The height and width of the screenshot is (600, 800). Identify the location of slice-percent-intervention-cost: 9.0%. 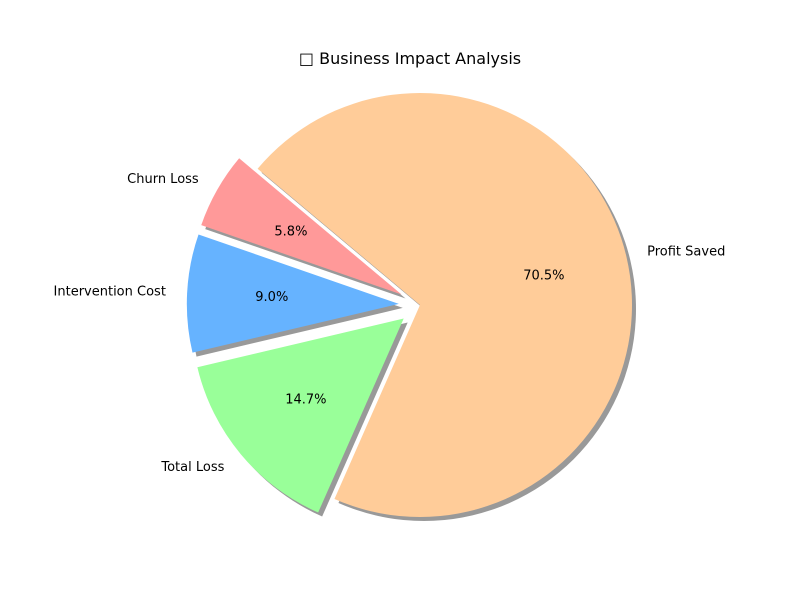
(271, 297).